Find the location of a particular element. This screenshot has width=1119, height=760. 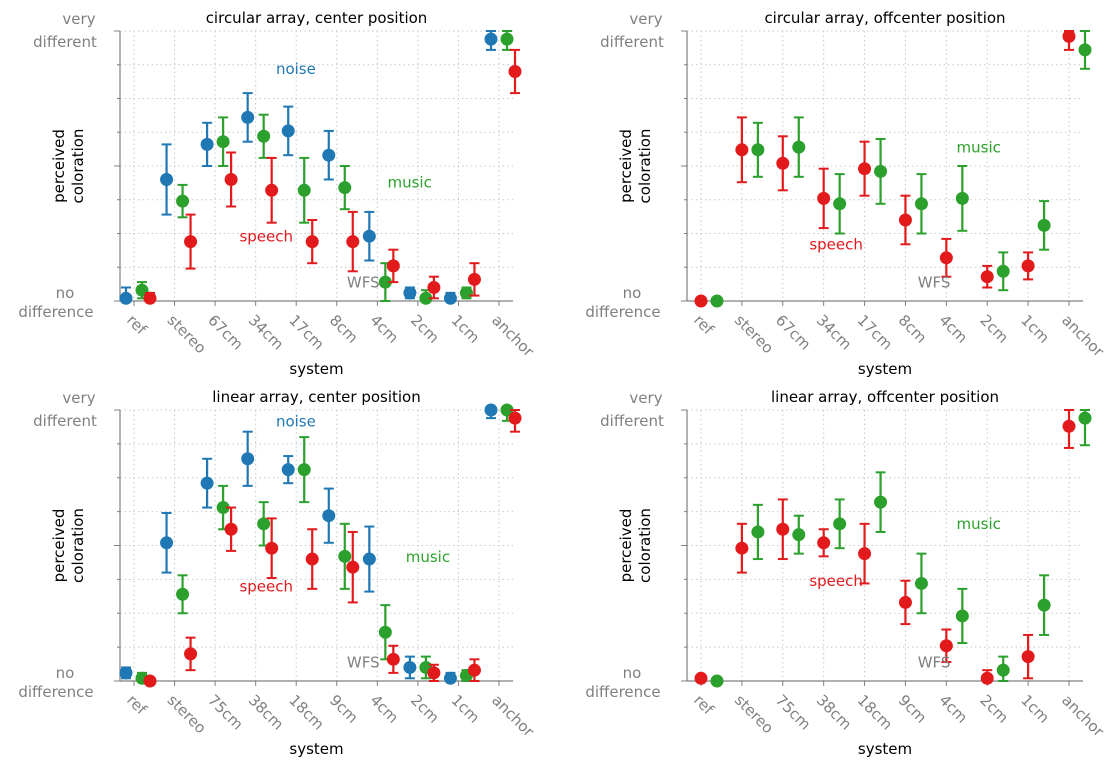

chart-title: linear array, center position is located at coordinates (316, 397).